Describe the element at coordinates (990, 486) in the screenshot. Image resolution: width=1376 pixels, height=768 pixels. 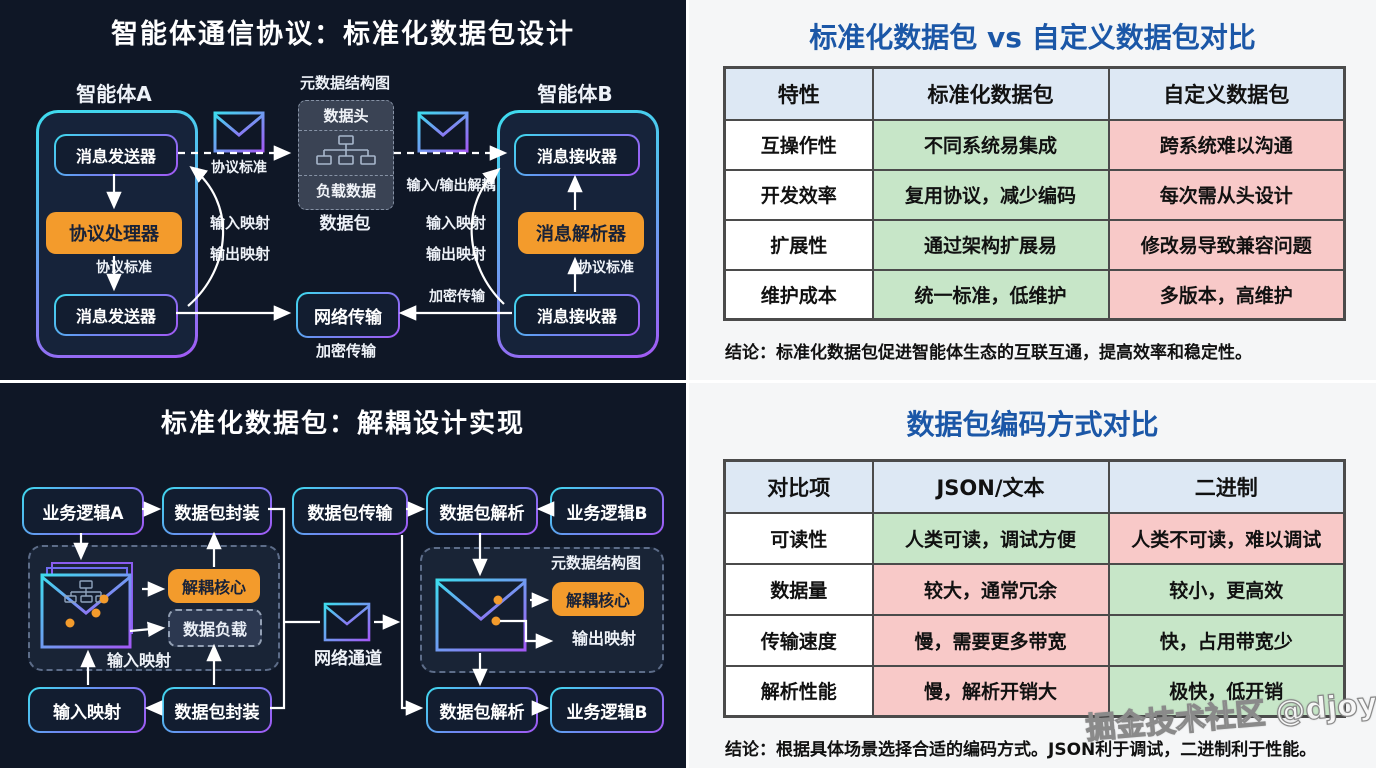
I see `column-header: JSON/文本` at that location.